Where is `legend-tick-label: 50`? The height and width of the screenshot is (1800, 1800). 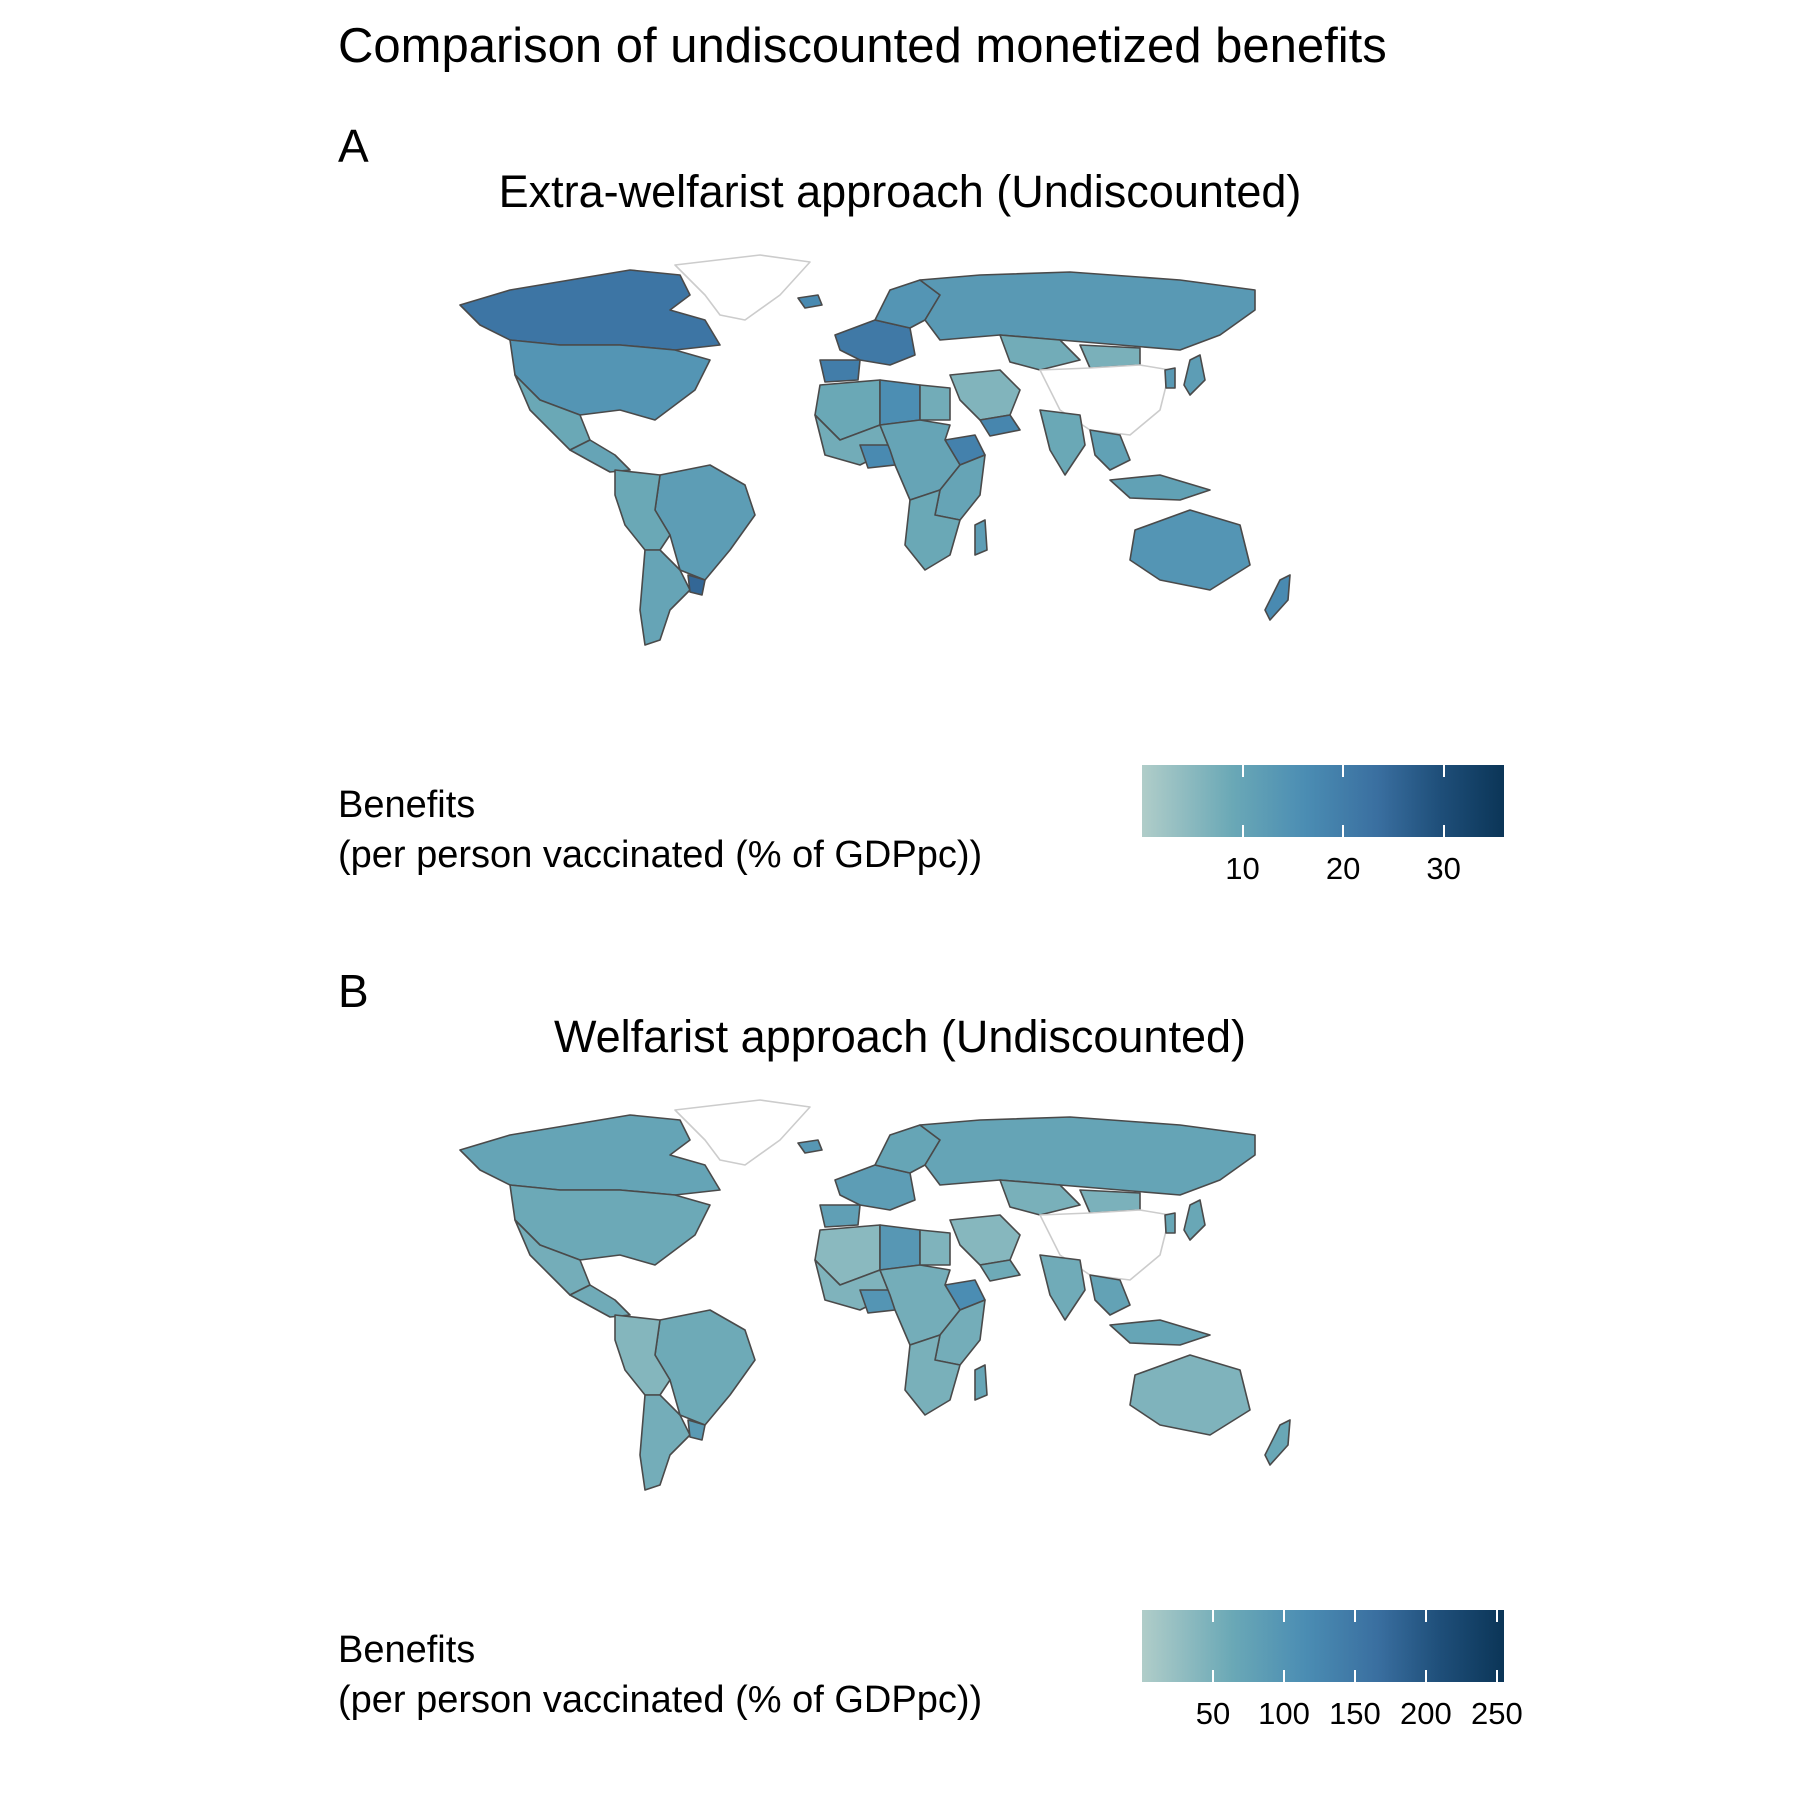 legend-tick-label: 50 is located at coordinates (1213, 1713).